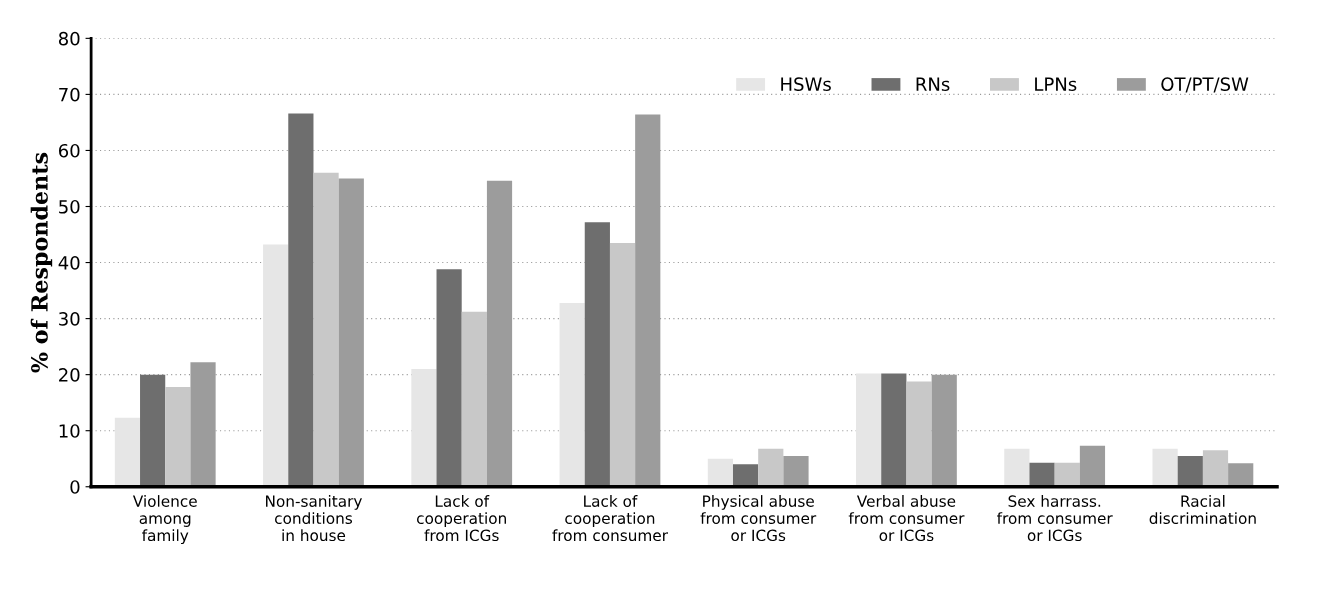 Image resolution: width=1340 pixels, height=590 pixels. Describe the element at coordinates (758, 518) in the screenshot. I see `x-tick-label: Physical abuse from consumer or ICGs` at that location.